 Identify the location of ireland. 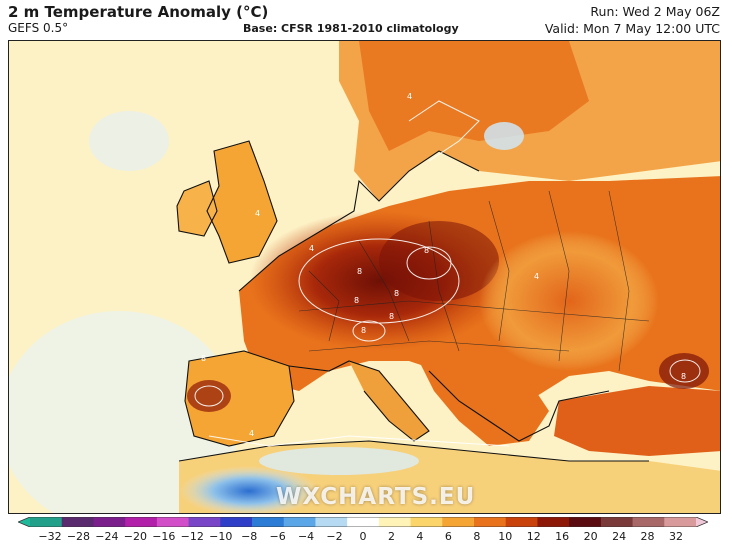
(197, 208).